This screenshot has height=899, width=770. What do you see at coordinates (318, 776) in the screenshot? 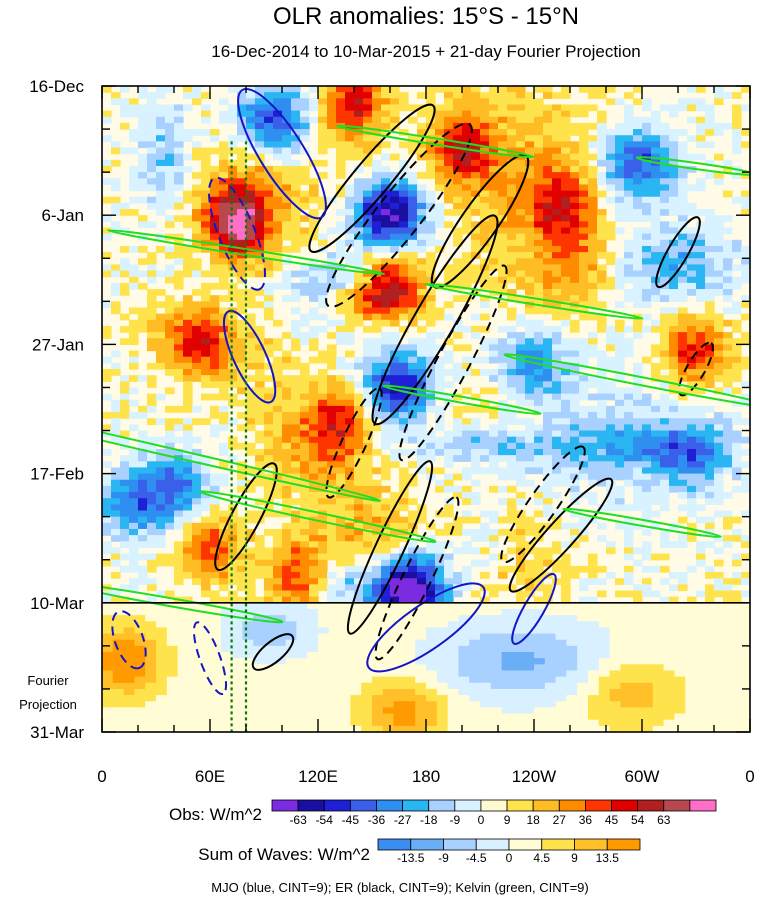
I see `x-tick-label-2: 120E` at bounding box center [318, 776].